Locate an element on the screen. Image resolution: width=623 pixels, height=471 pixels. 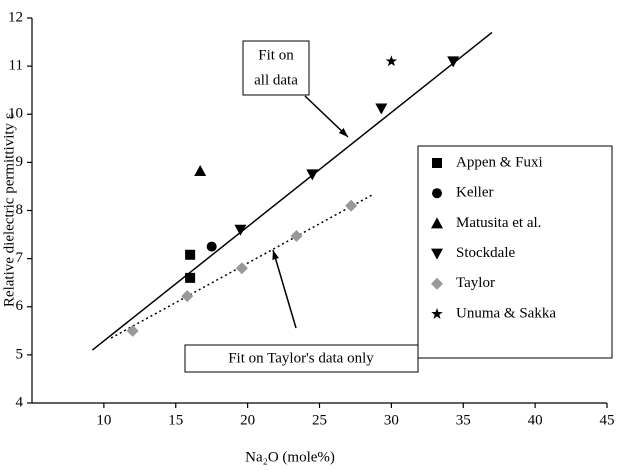
y-tick-label: 6 is located at coordinates (20, 306).